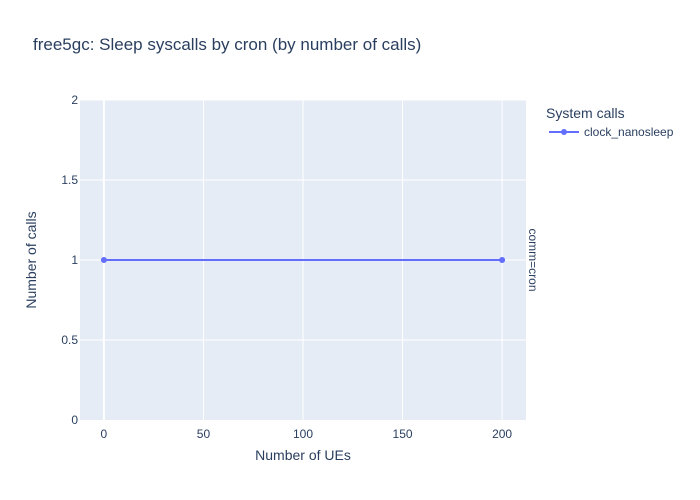  What do you see at coordinates (69, 180) in the screenshot?
I see `y-tick-label: 1.5` at bounding box center [69, 180].